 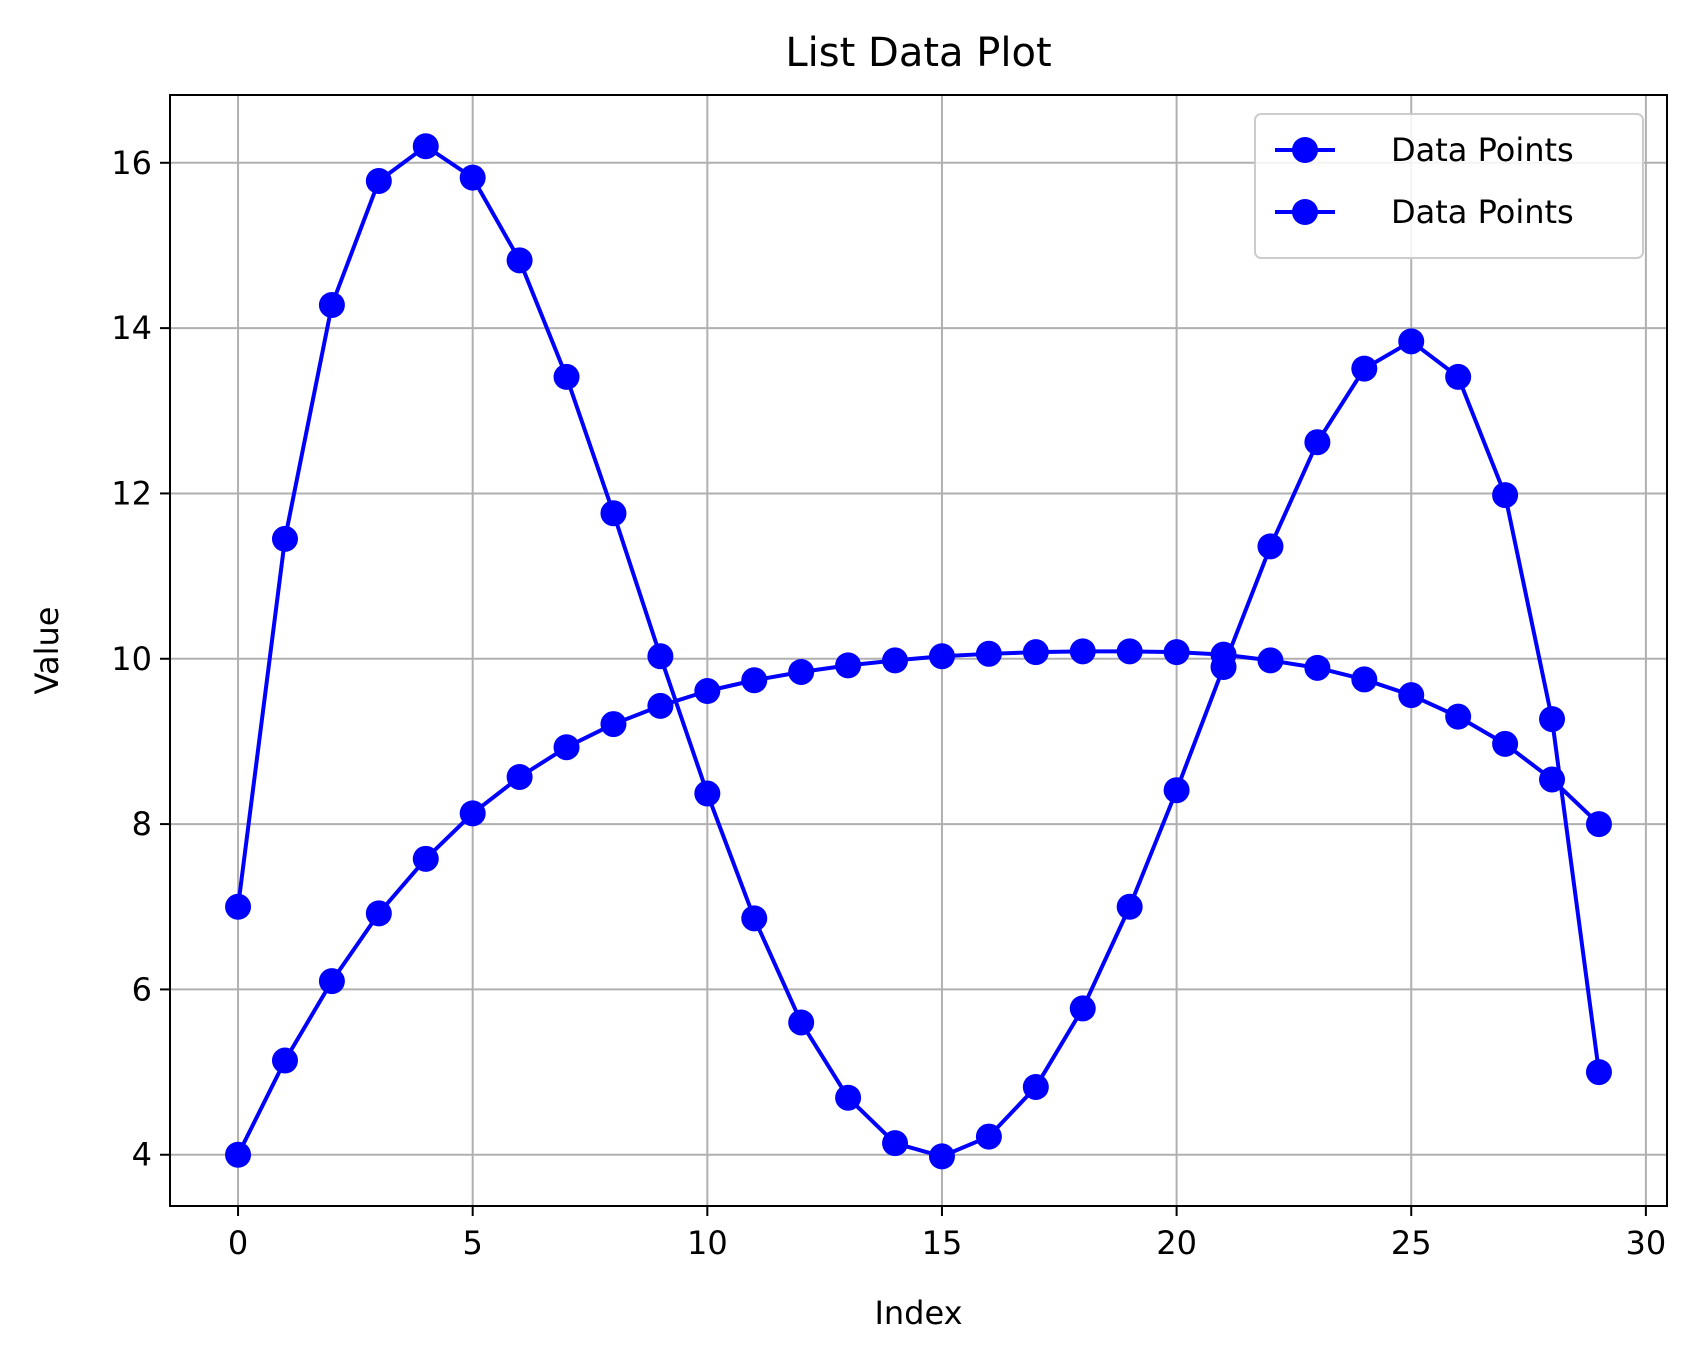 What do you see at coordinates (131, 163) in the screenshot?
I see `y-tick-label: 16` at bounding box center [131, 163].